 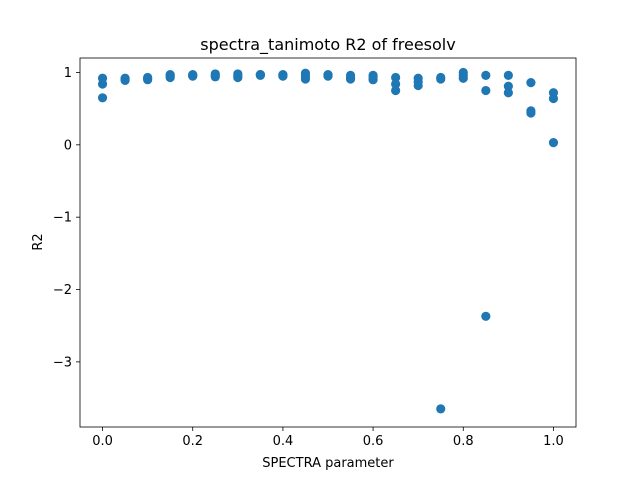 What do you see at coordinates (62, 362) in the screenshot?
I see `y-tick-label: −3` at bounding box center [62, 362].